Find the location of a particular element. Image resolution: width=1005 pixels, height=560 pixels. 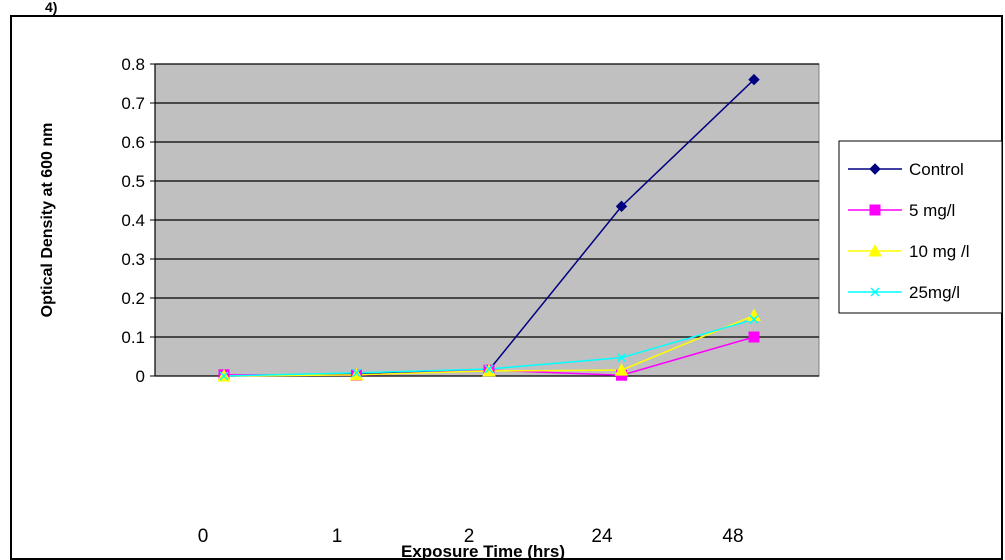

y-tick-label: 0.1 is located at coordinates (133, 337).